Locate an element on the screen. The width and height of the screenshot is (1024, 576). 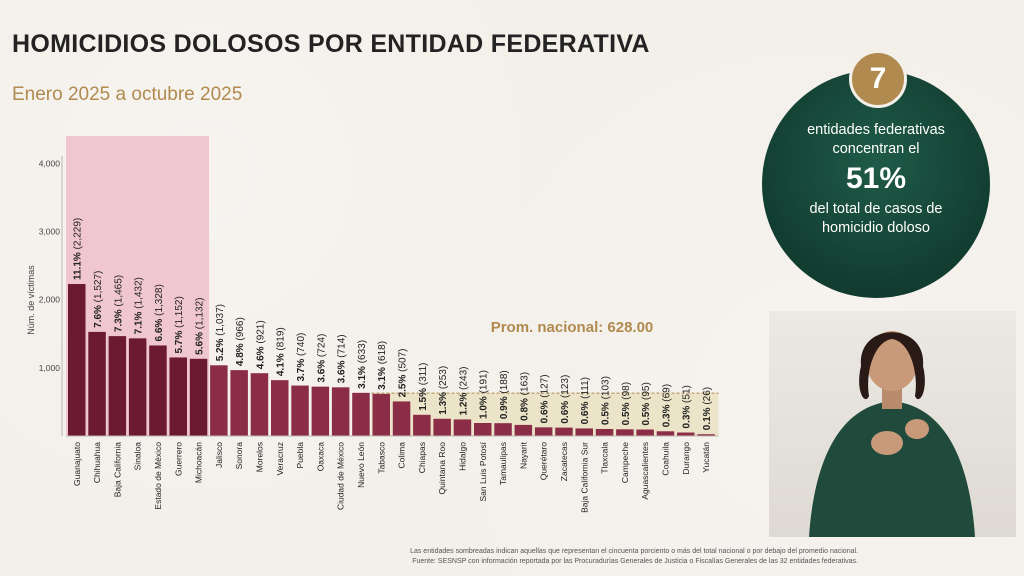
data-label-percent: 0.1% is located at coordinates (707, 418).